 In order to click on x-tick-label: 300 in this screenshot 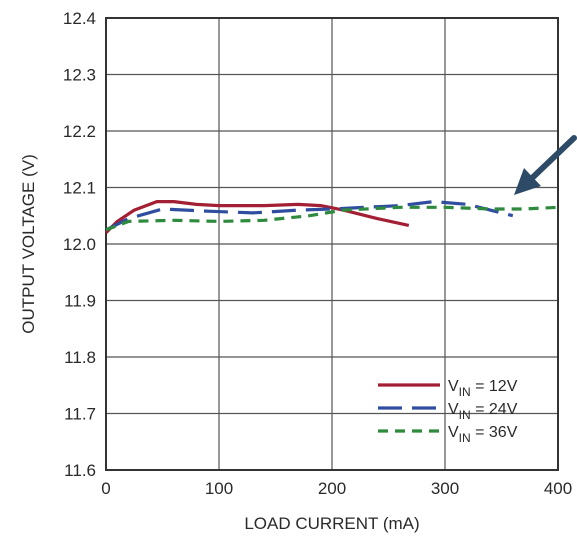, I will do `click(445, 488)`.